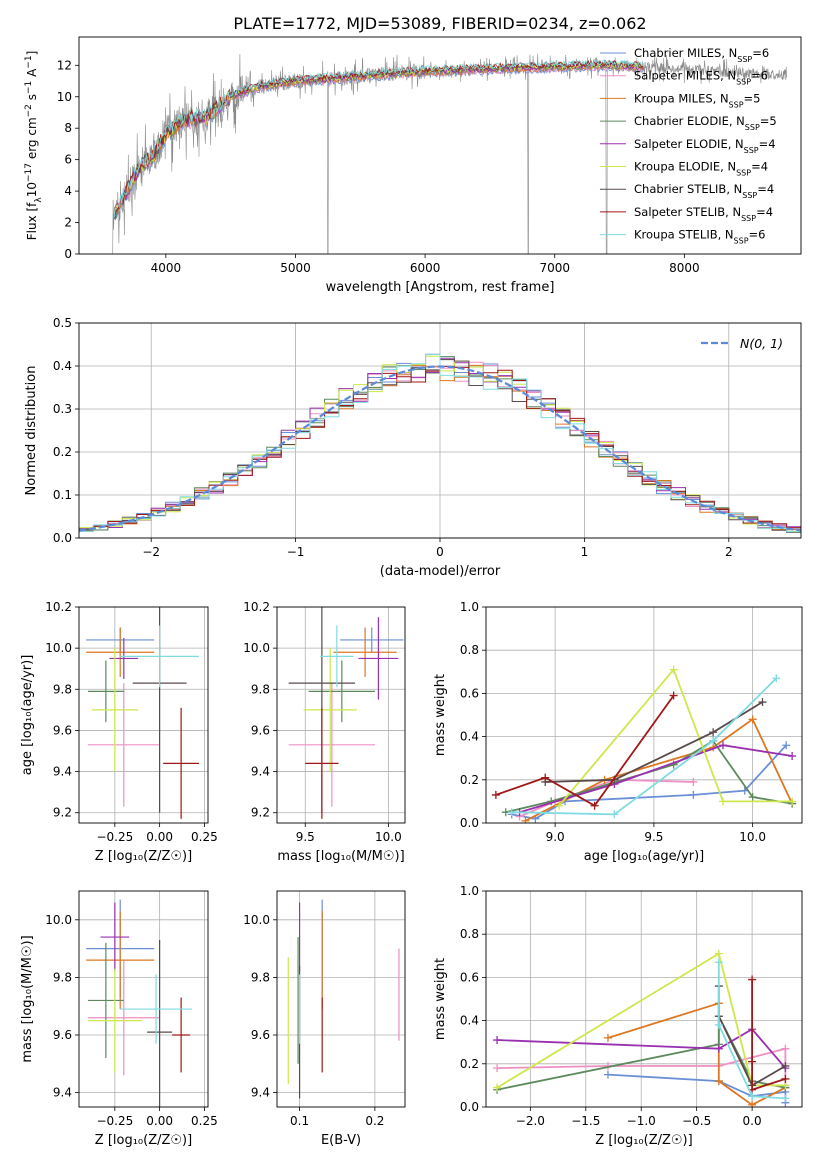 The height and width of the screenshot is (1170, 819). I want to click on age-vs-mass-xtick-label: 10.0, so click(388, 837).